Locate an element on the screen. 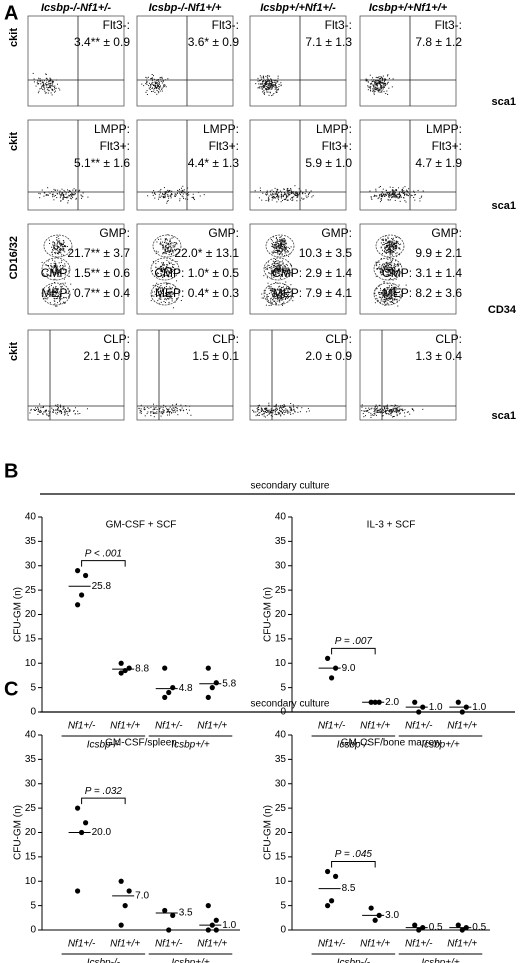 Image resolution: width=520 pixels, height=963 pixels. chart-title: GM-CSF/spleen is located at coordinates (141, 743).